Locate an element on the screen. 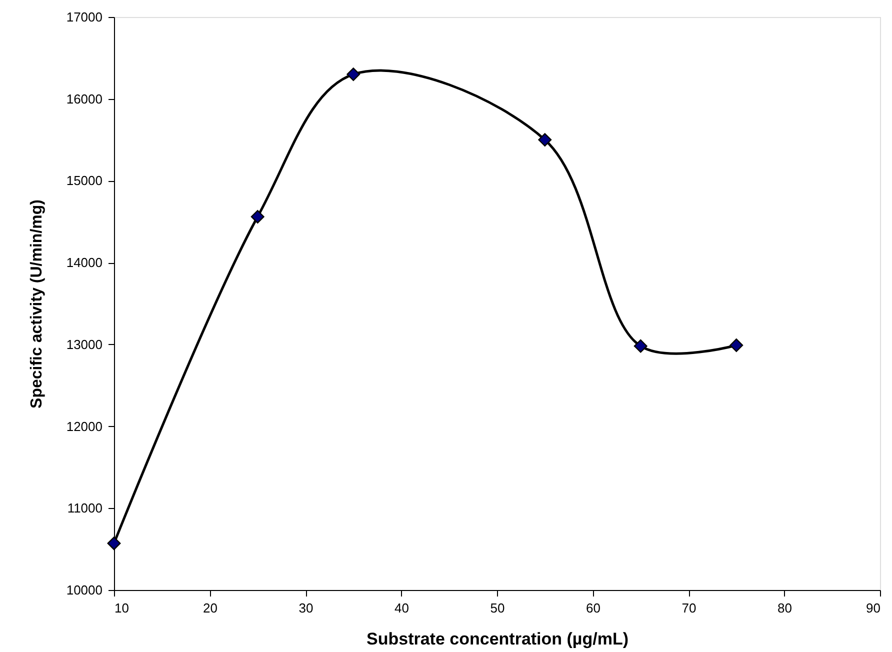  x-tick-label: 20 is located at coordinates (210, 608).